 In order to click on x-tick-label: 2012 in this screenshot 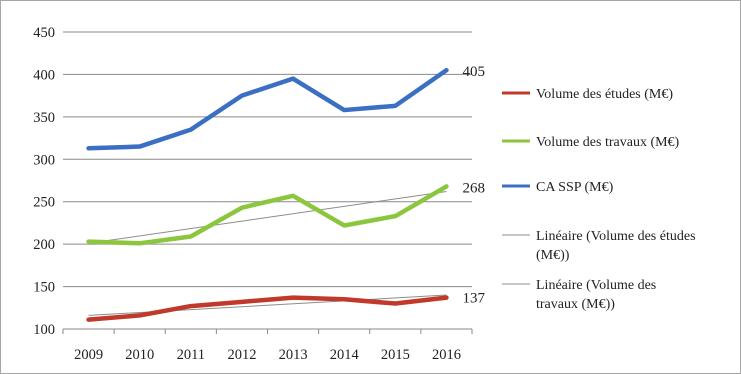, I will do `click(241, 355)`.